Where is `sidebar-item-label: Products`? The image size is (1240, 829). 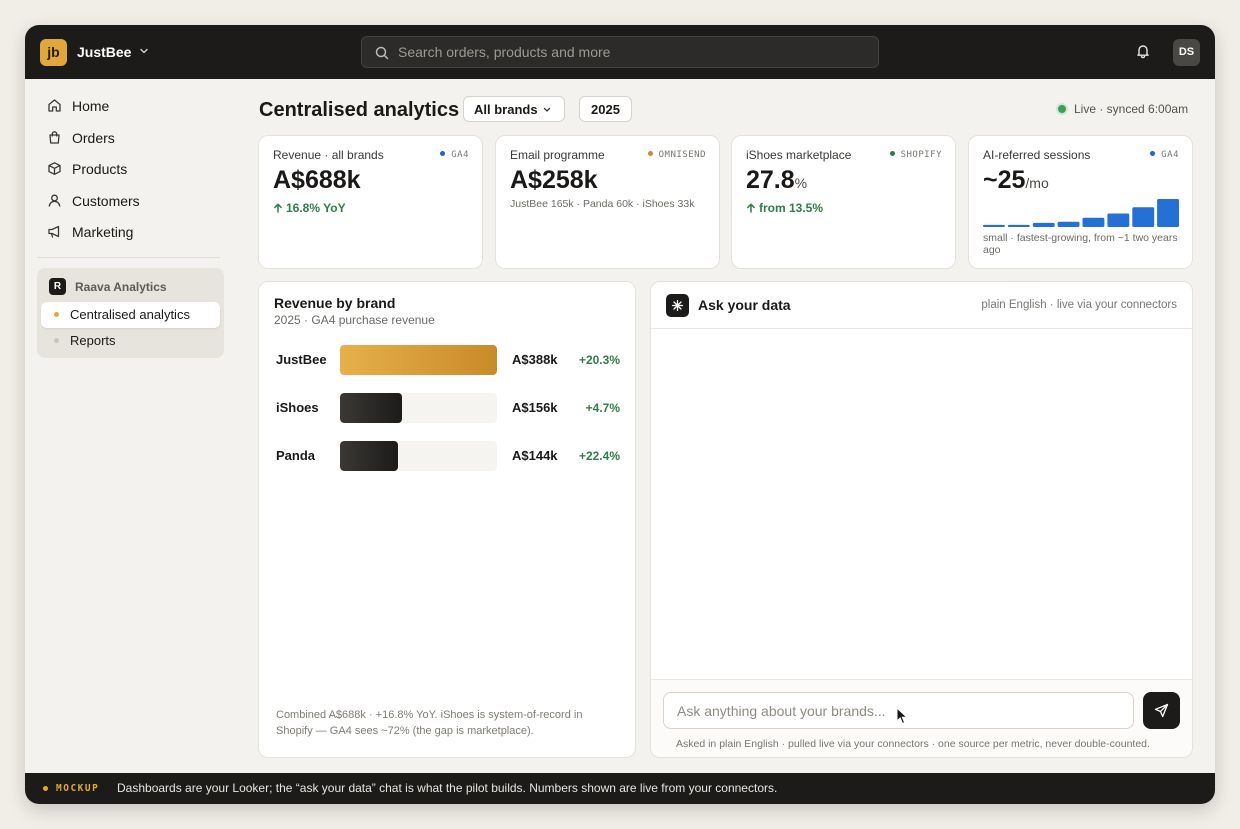
sidebar-item-label: Products is located at coordinates (100, 169).